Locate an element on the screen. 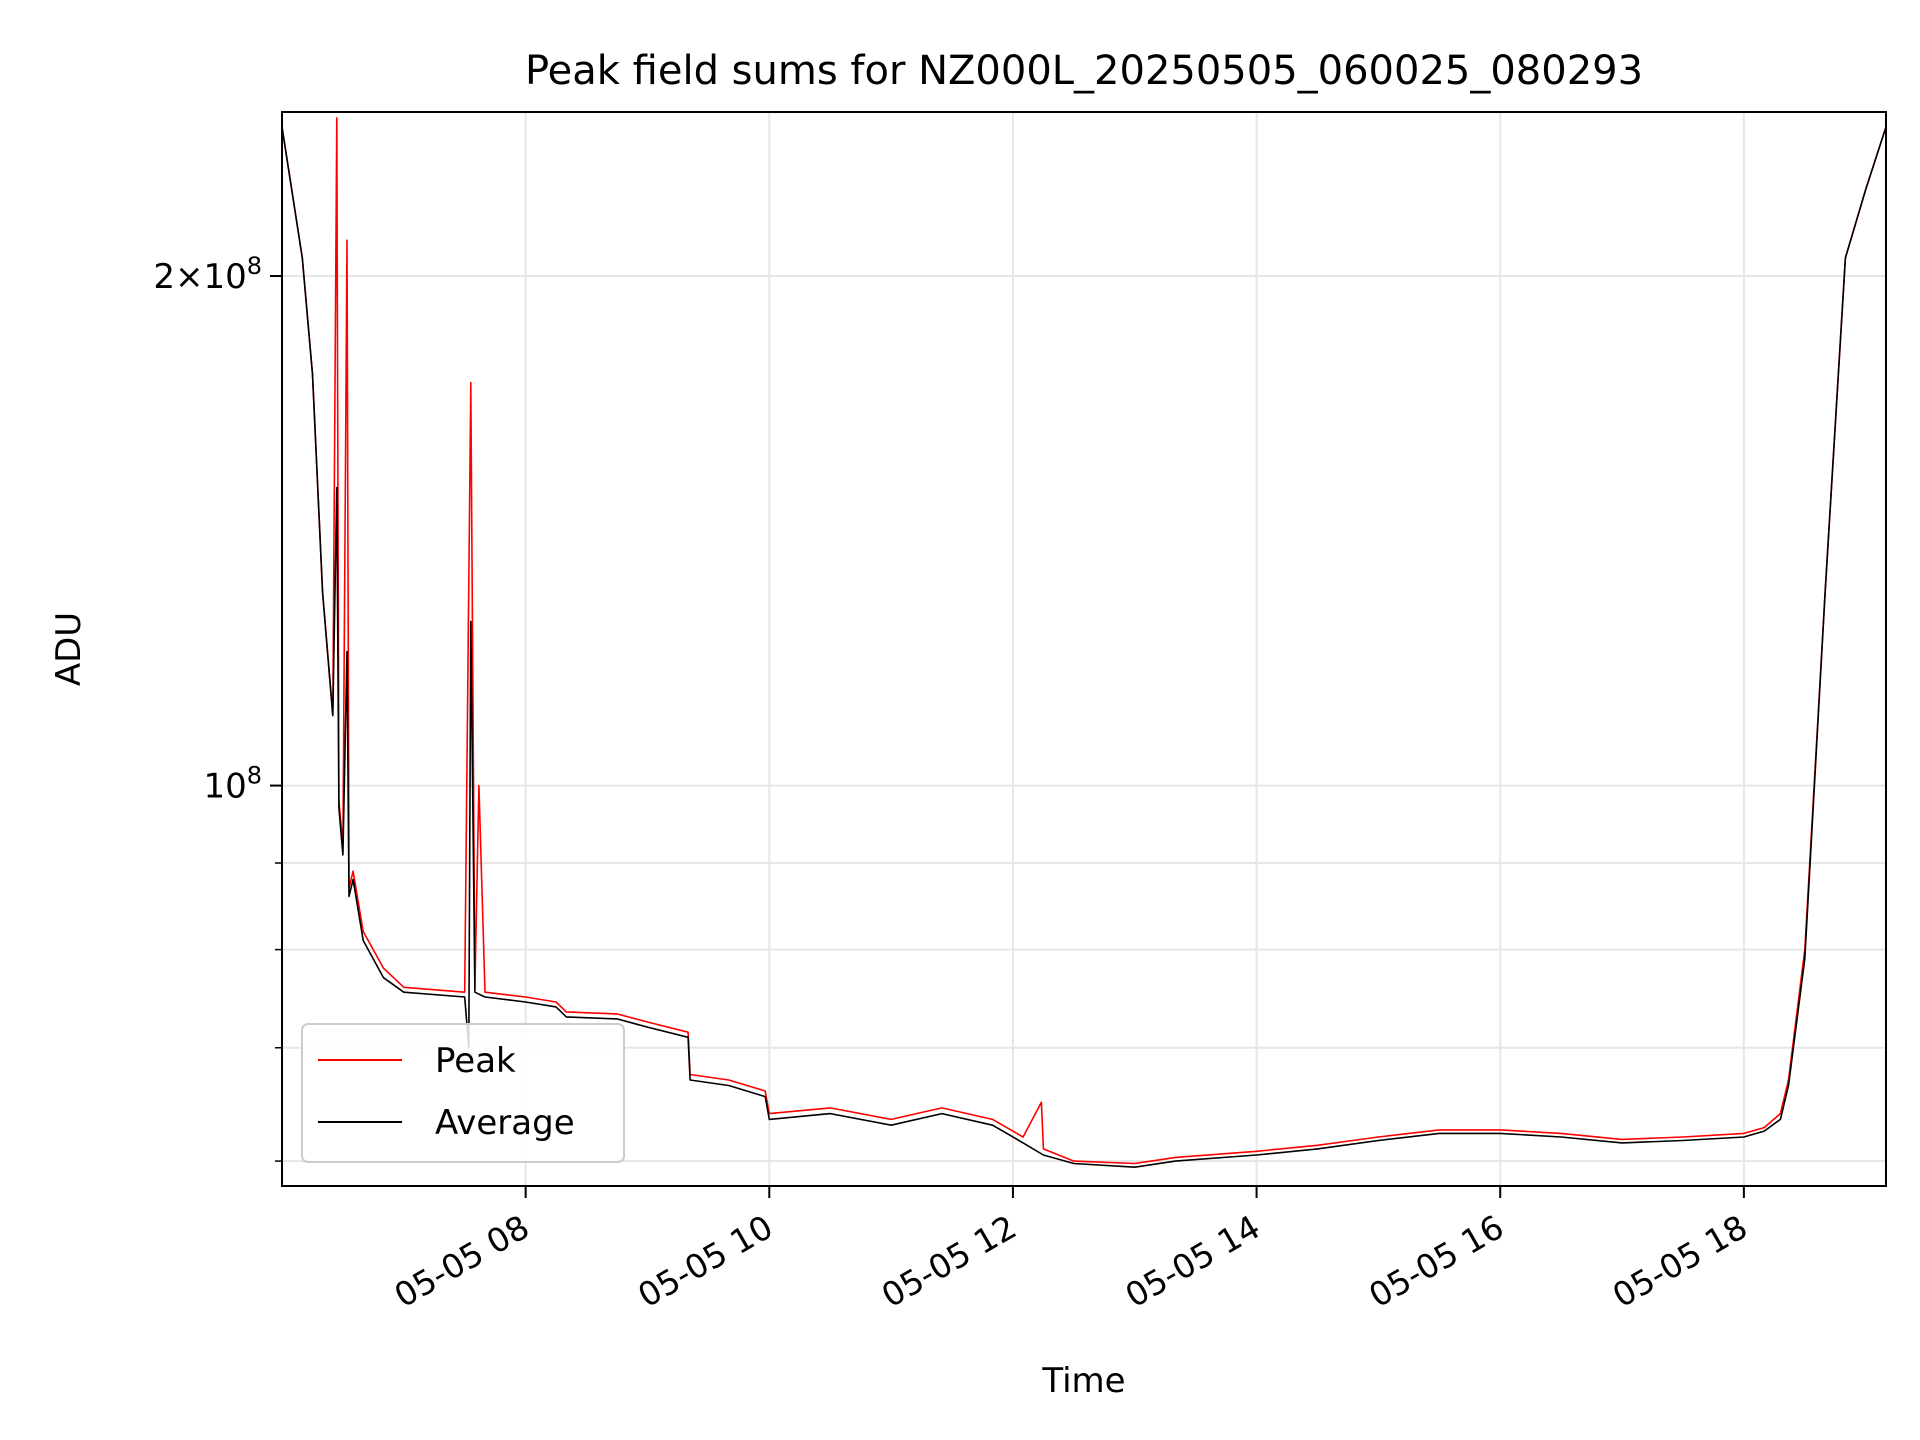  legend: Peak Average is located at coordinates (463, 1093).